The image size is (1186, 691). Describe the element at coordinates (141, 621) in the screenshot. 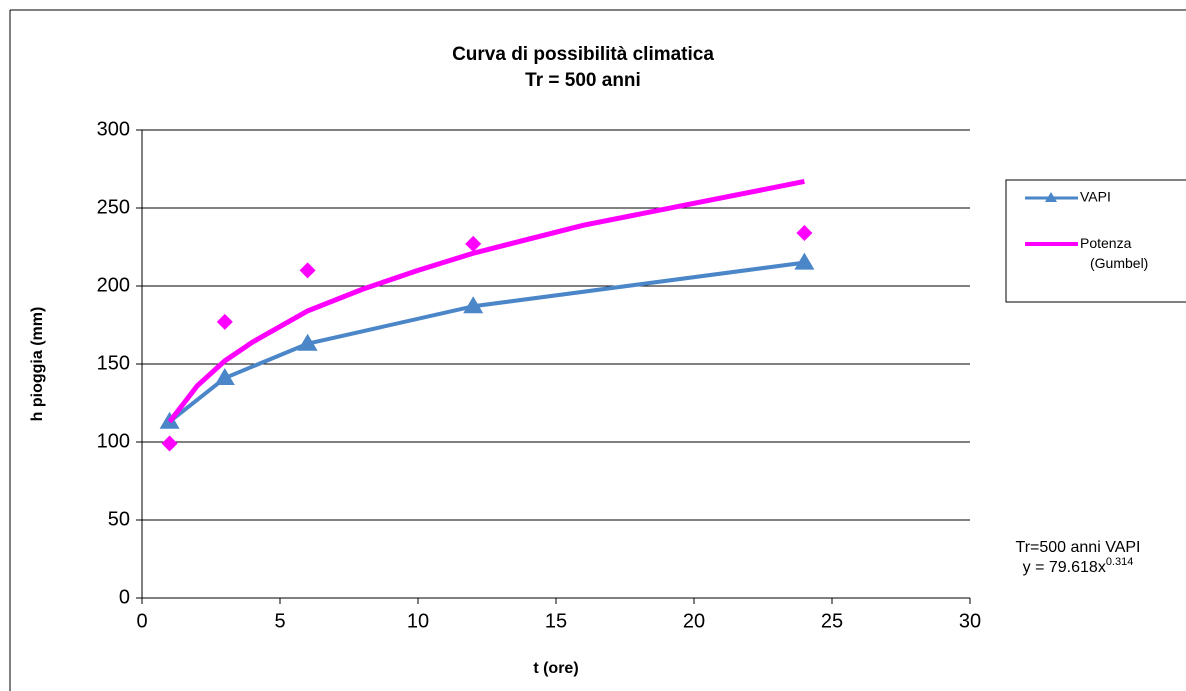

I see `x-tick-label: 0` at that location.